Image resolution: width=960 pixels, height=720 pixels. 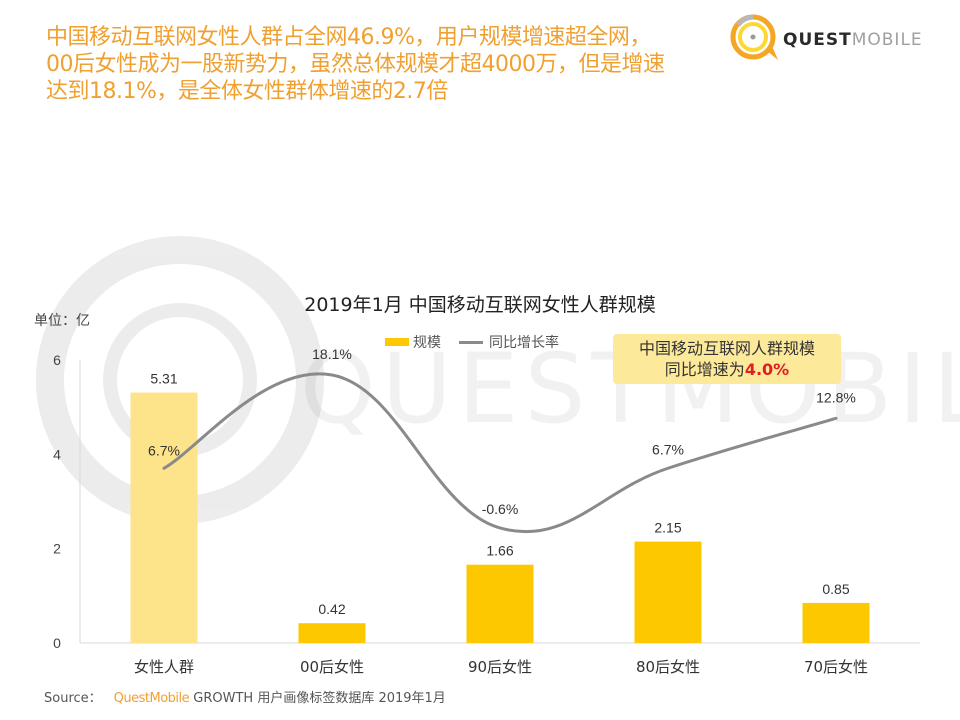 What do you see at coordinates (331, 609) in the screenshot?
I see `bar-value-label: 0.42` at bounding box center [331, 609].